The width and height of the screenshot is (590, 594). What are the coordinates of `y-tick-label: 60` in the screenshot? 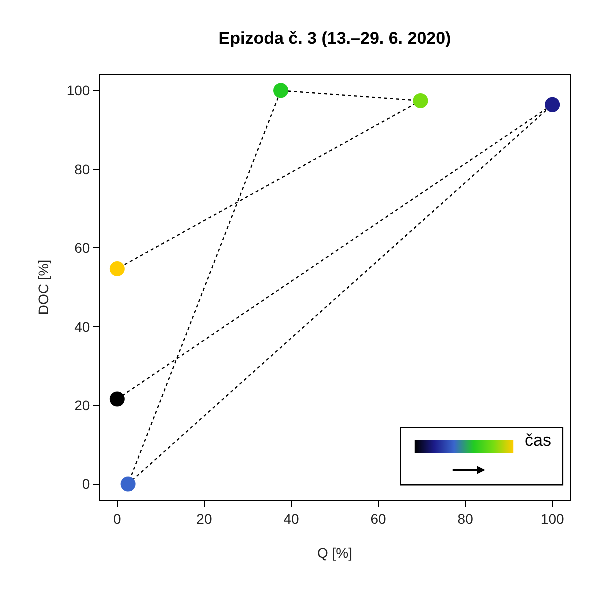 It's located at (82, 248).